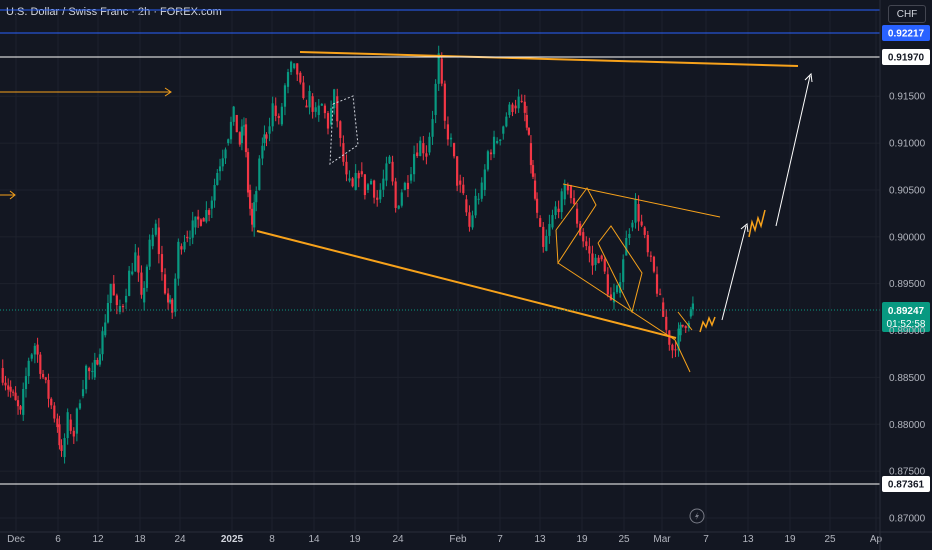  I want to click on x-tick-label: 19, so click(582, 539).